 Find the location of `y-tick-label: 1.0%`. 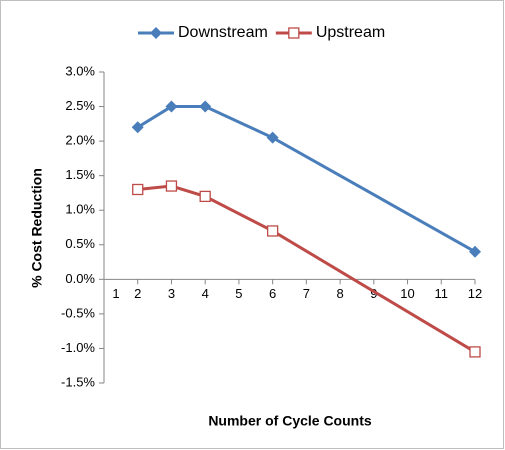

y-tick-label: 1.0% is located at coordinates (80, 209).